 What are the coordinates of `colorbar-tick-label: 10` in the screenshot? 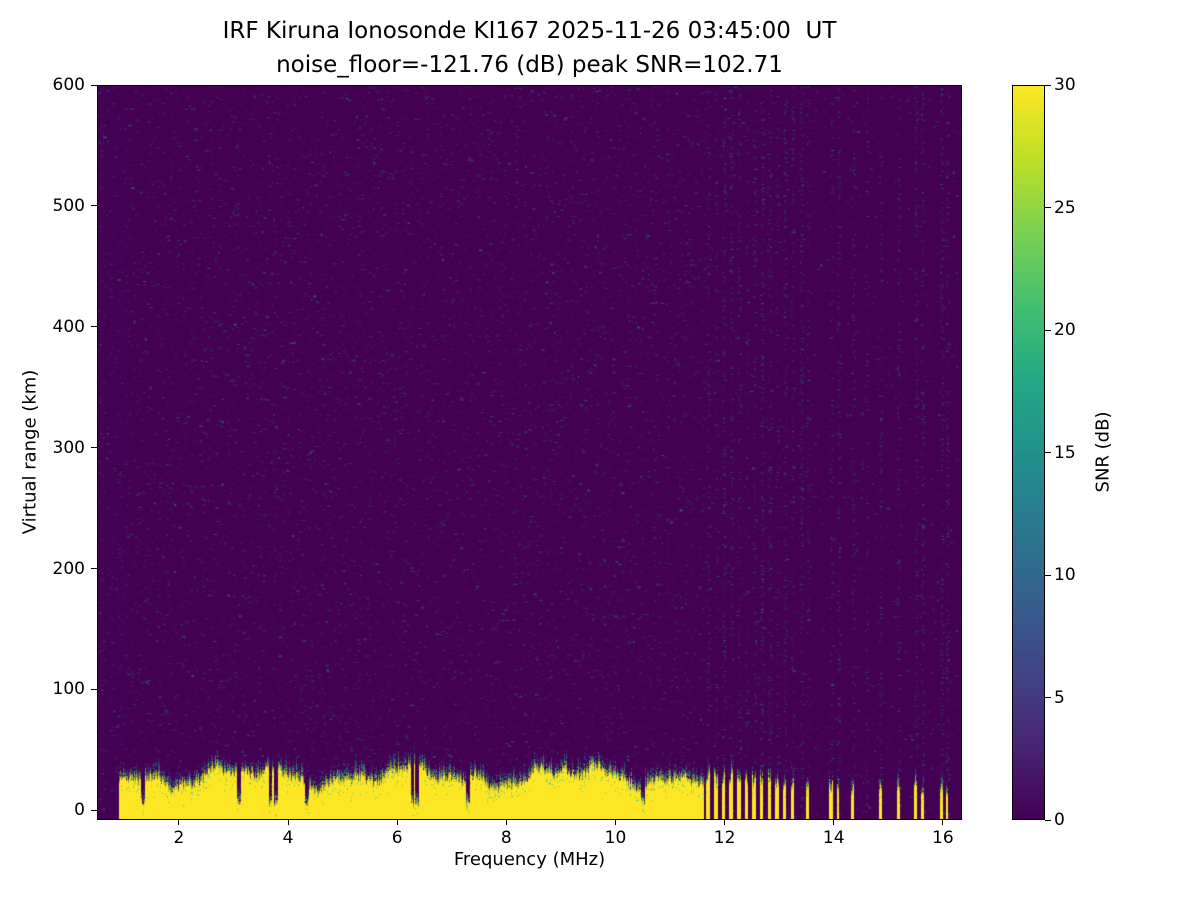 It's located at (1065, 575).